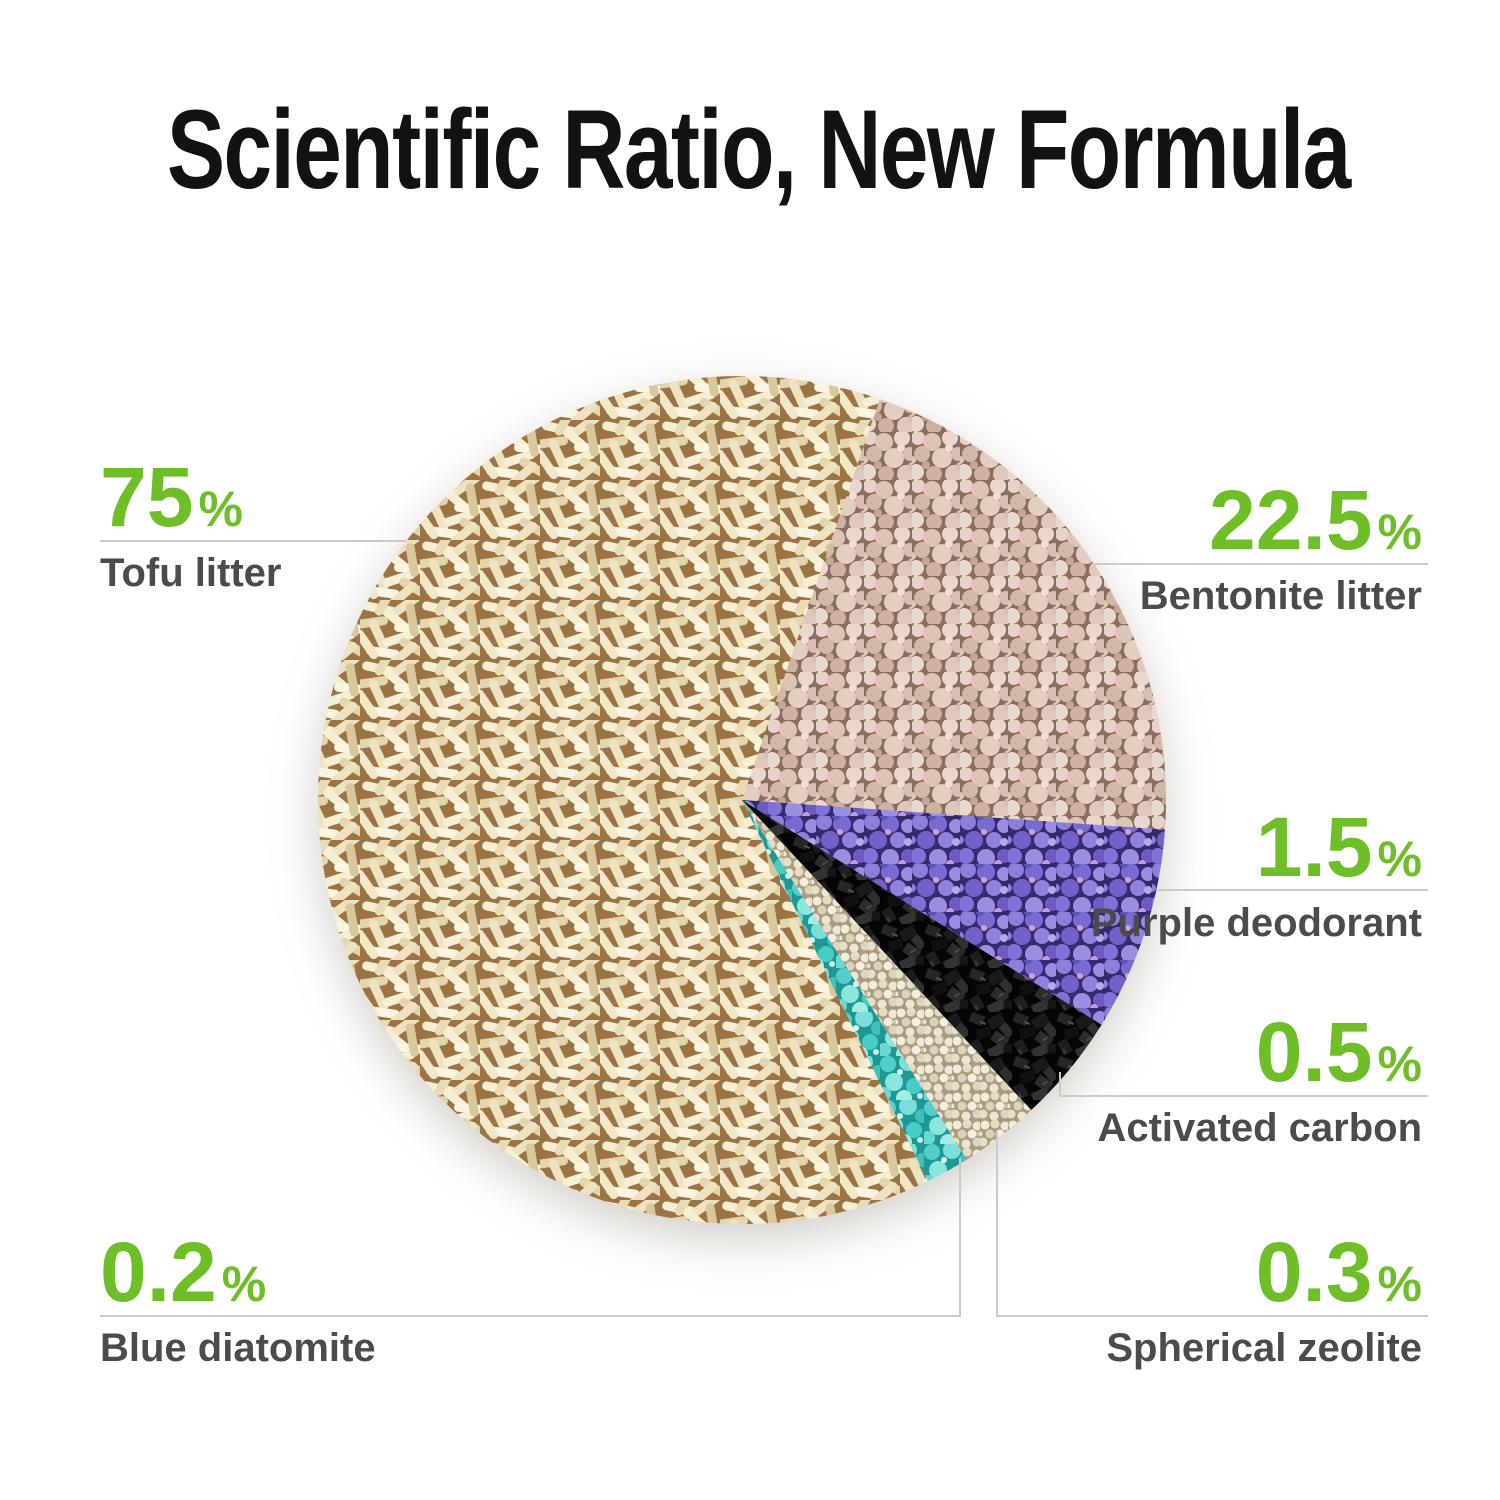  What do you see at coordinates (1291, 520) in the screenshot?
I see `stat-number: 22.5` at bounding box center [1291, 520].